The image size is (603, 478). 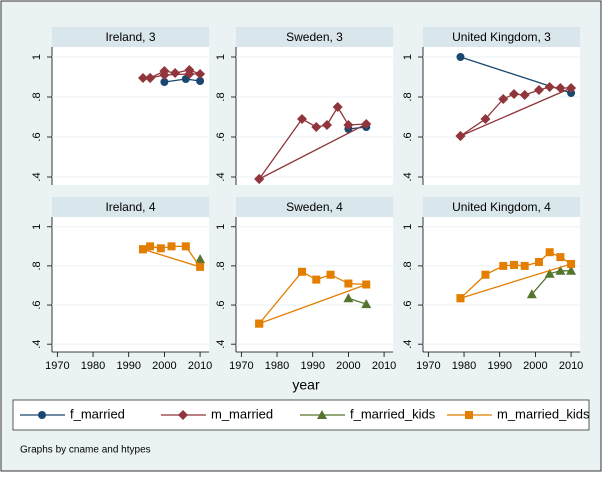 I want to click on panel-title: Sweden, 4, so click(x=314, y=207).